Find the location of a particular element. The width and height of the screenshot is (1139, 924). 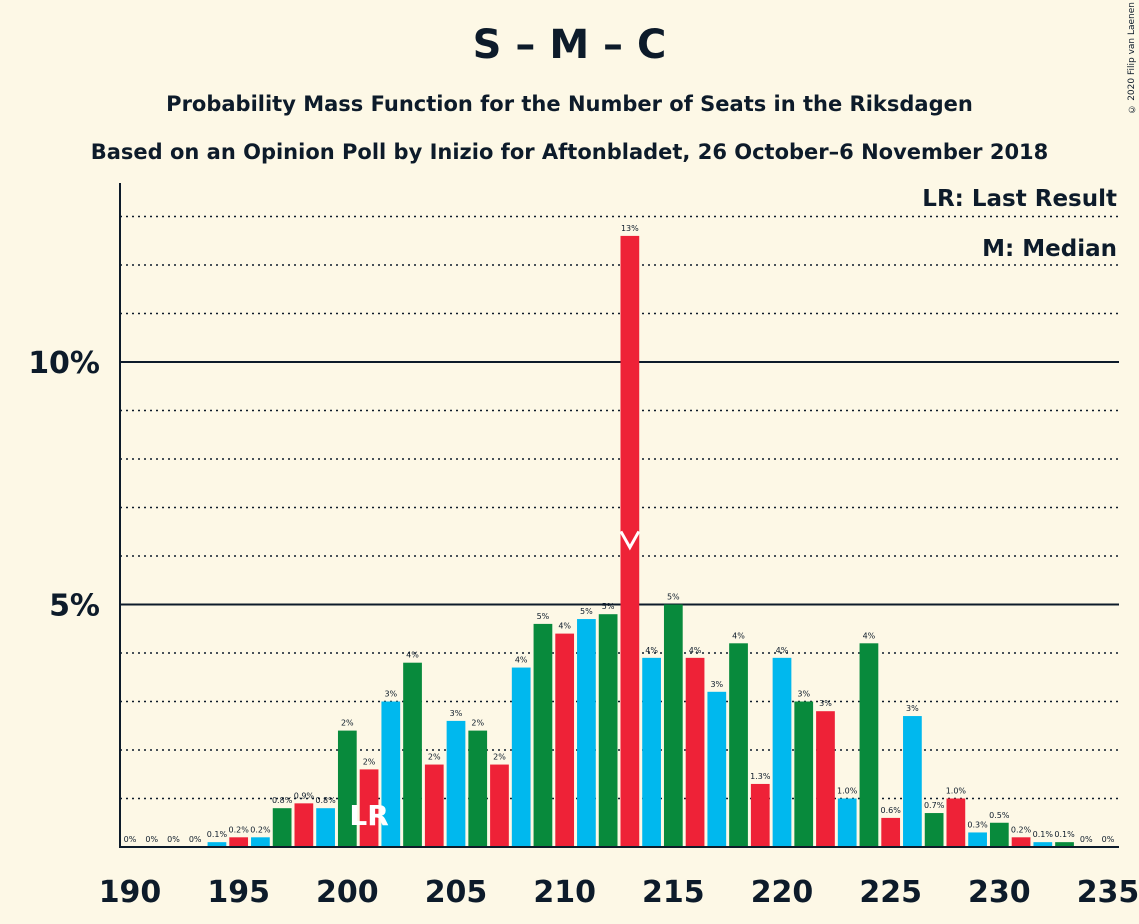

x-tick-label: 235 is located at coordinates (1108, 892).